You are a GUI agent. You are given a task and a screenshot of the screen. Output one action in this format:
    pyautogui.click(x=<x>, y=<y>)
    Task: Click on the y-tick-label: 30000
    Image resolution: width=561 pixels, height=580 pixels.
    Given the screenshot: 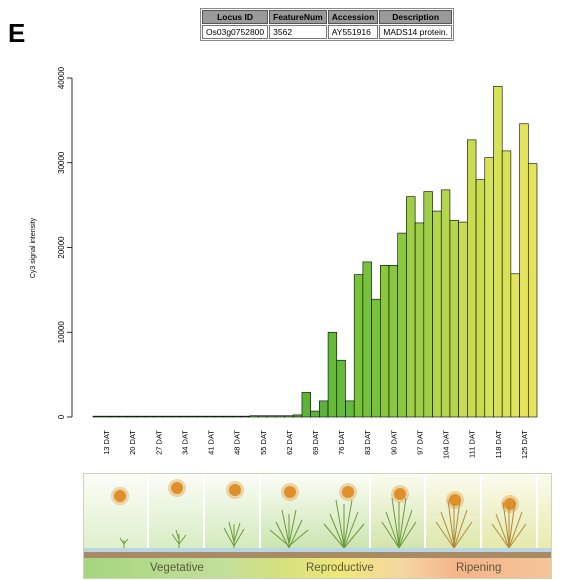 What is the action you would take?
    pyautogui.click(x=61, y=162)
    